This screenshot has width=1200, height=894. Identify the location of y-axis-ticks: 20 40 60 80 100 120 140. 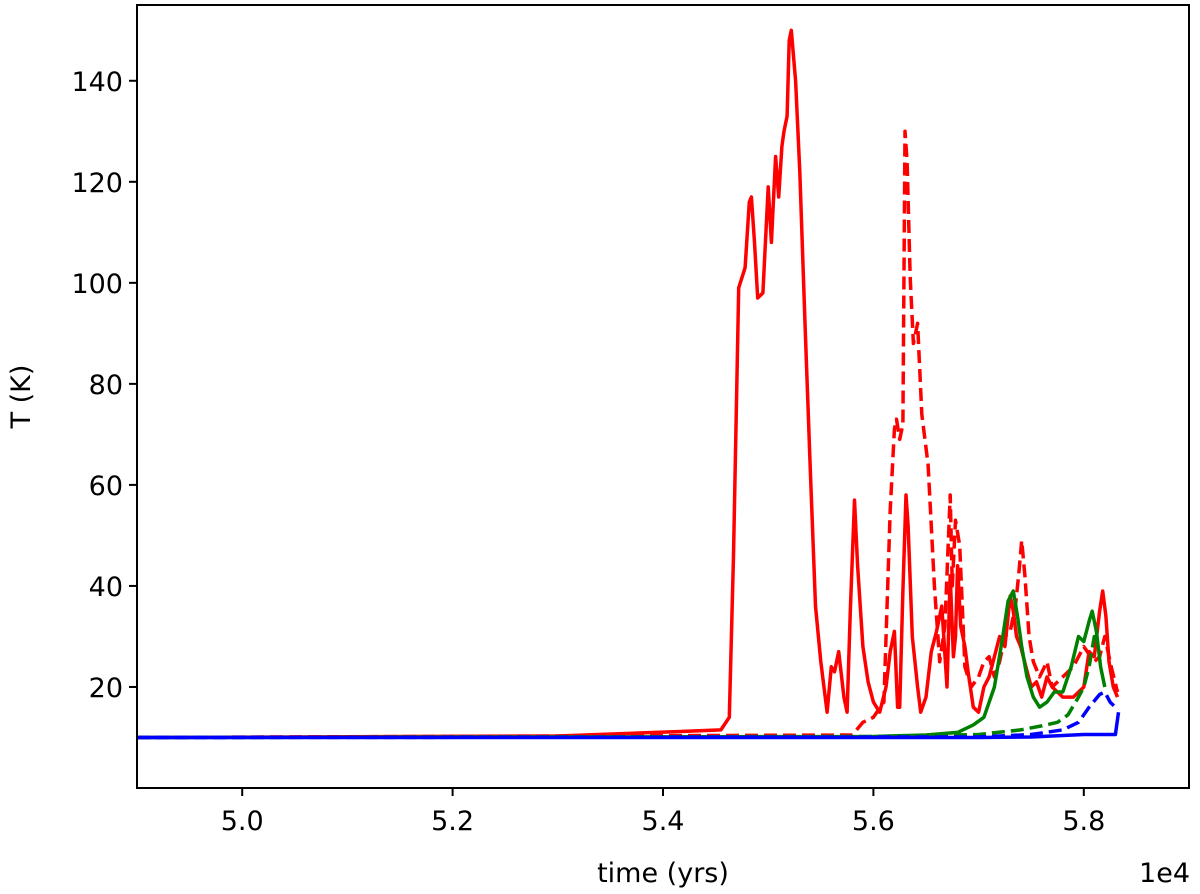
(104, 385).